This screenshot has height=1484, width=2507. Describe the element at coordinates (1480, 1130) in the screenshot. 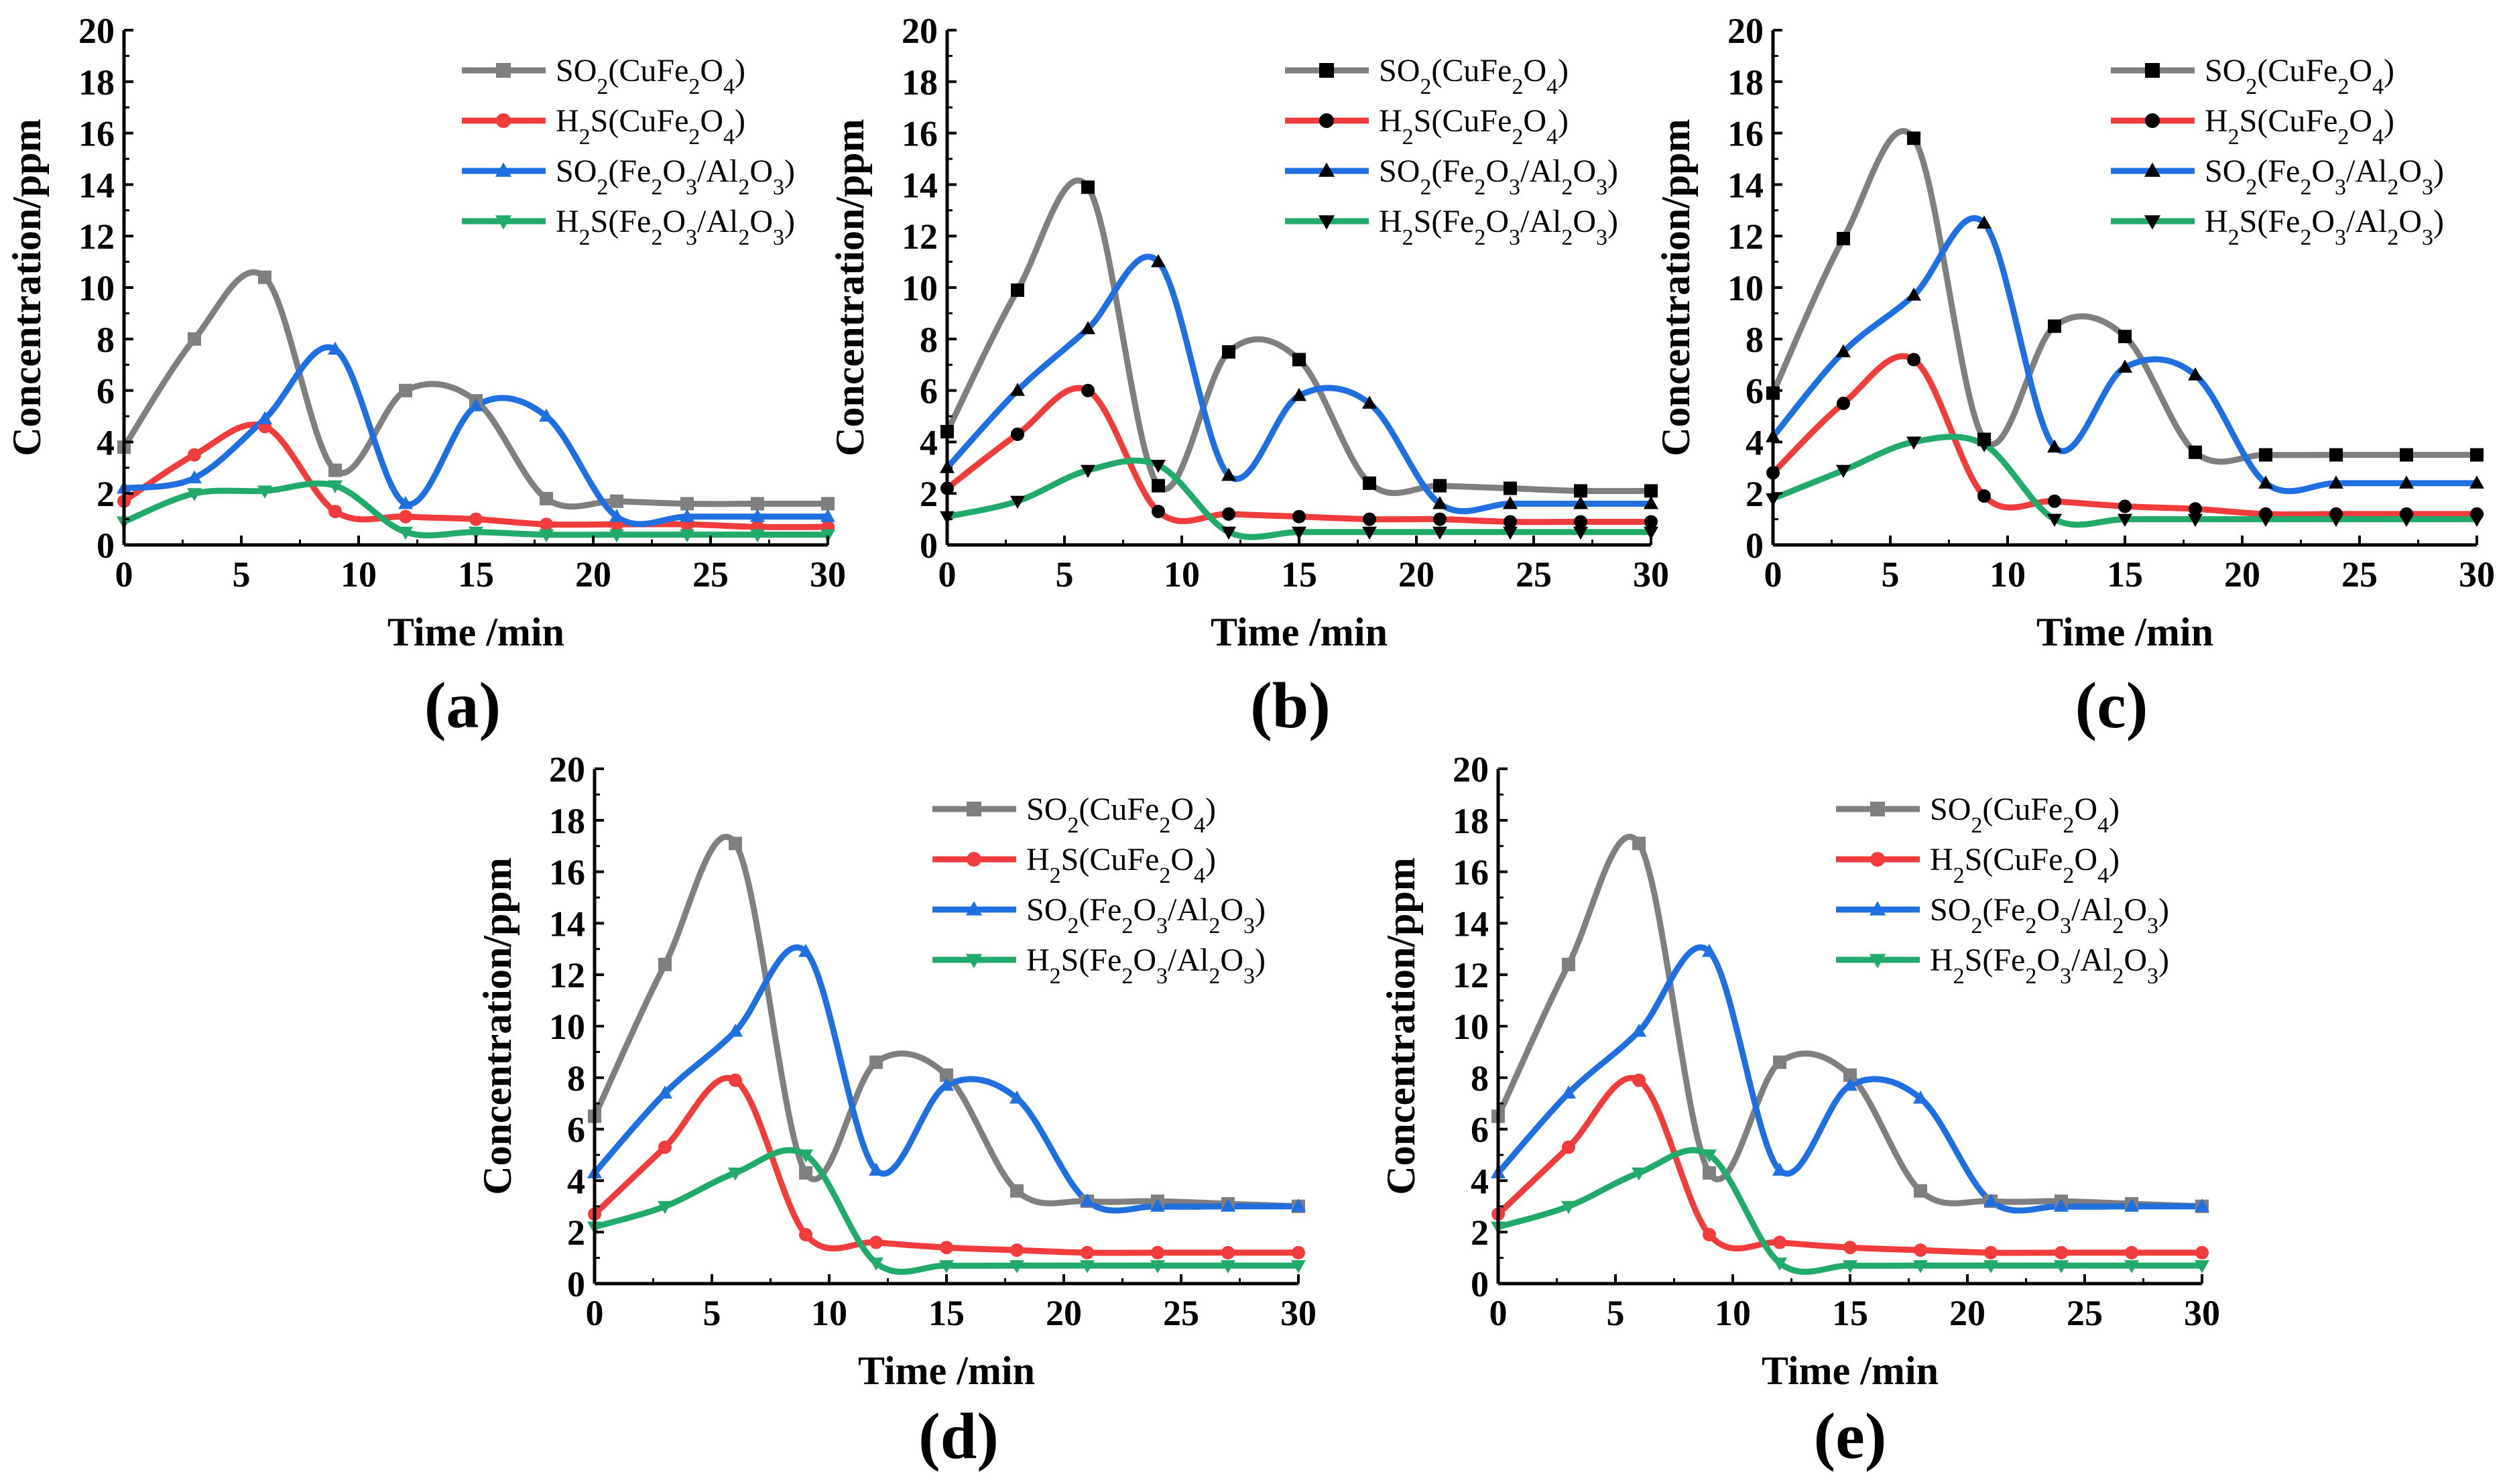

I see `y-tick-label: 6` at that location.